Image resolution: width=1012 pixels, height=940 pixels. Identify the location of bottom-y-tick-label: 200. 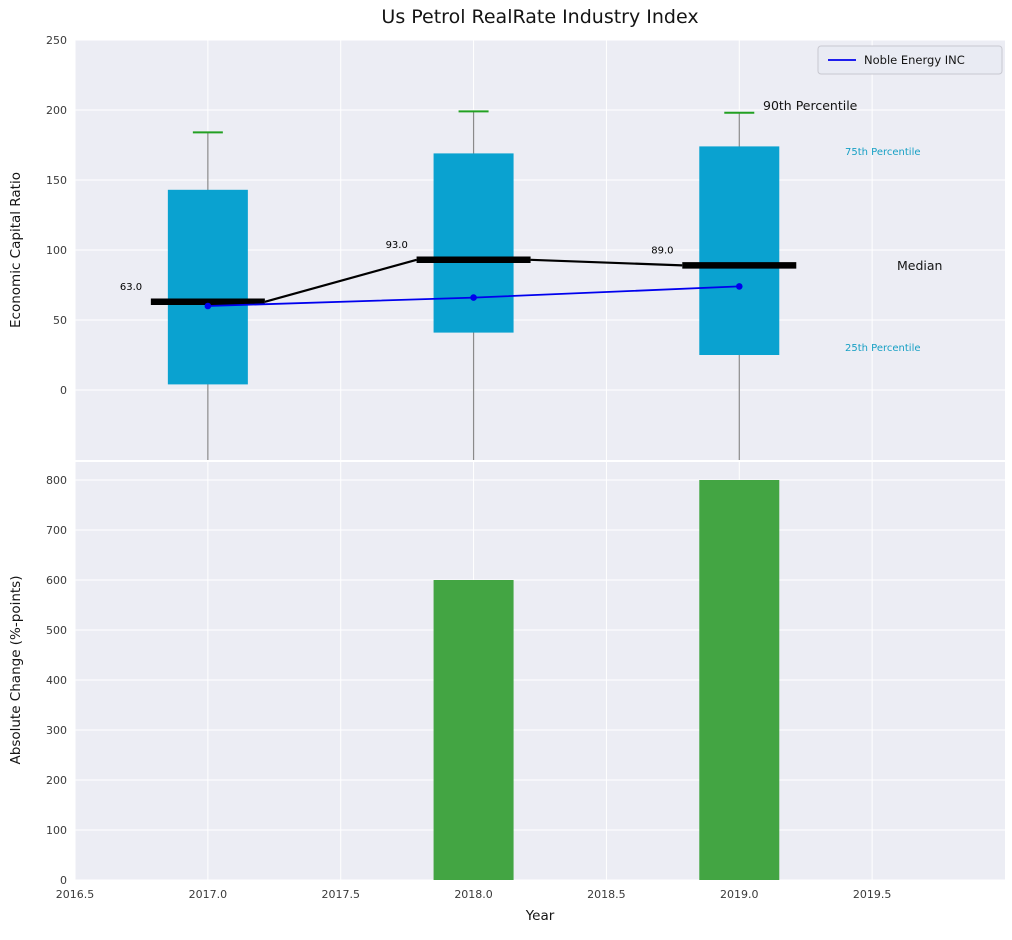
(56, 780).